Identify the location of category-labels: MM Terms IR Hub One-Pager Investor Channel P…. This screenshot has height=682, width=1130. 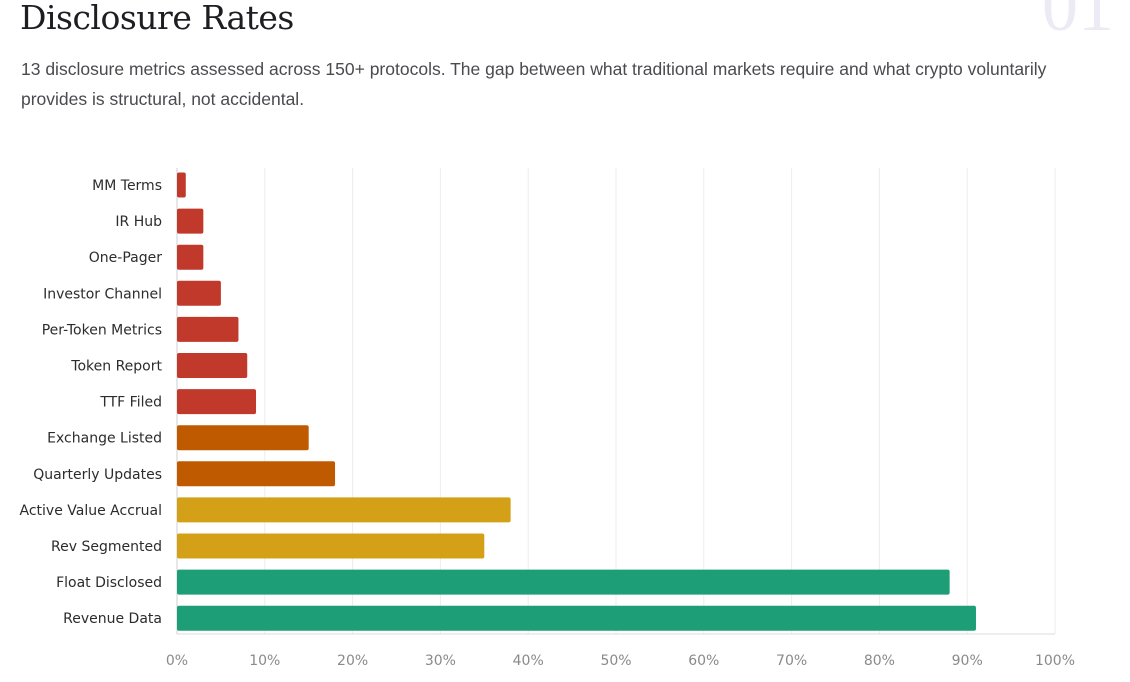
(91, 402).